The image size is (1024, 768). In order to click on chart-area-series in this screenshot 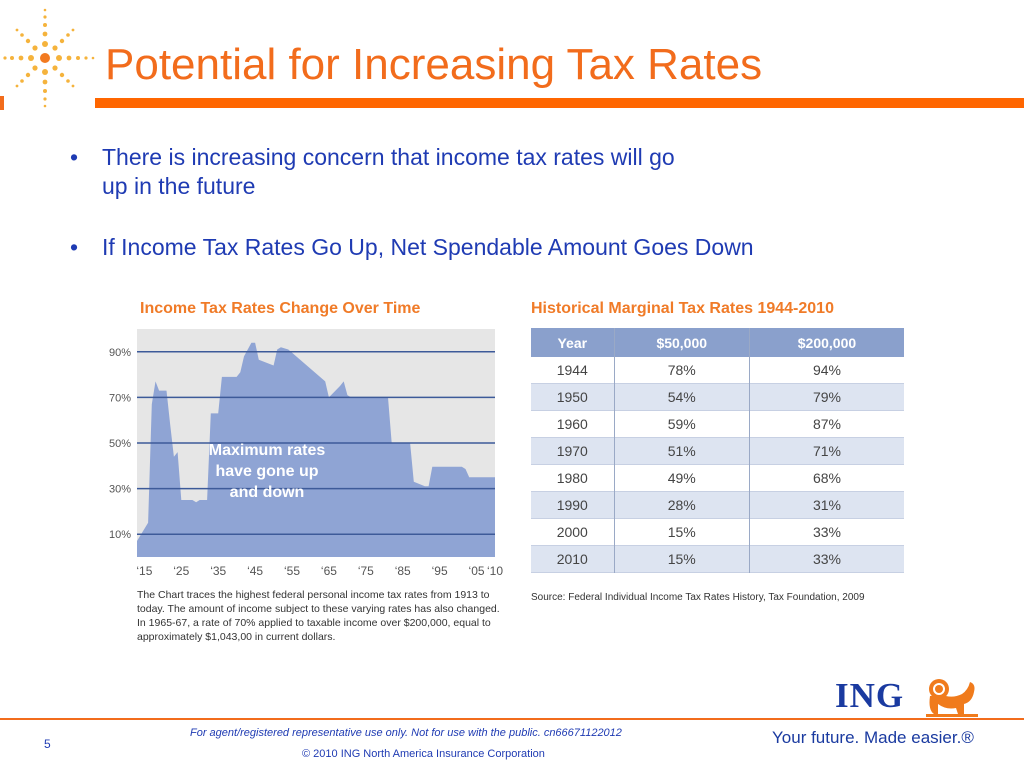, I will do `click(316, 449)`.